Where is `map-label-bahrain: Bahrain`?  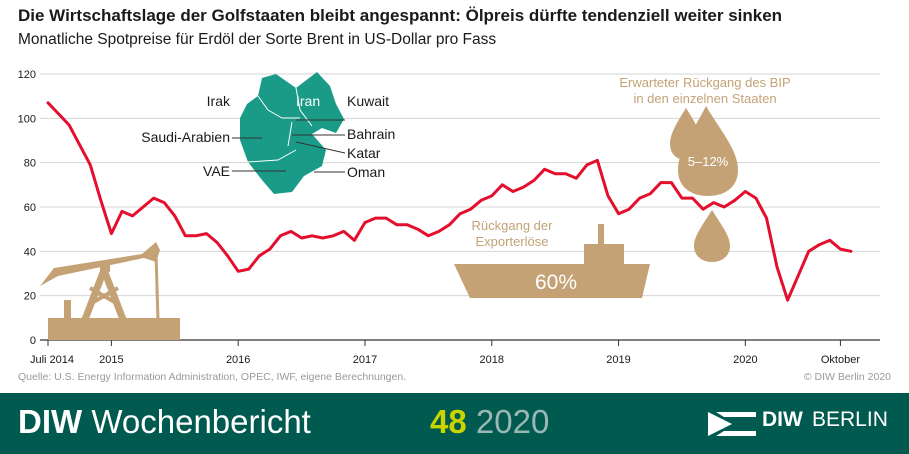 map-label-bahrain: Bahrain is located at coordinates (371, 134).